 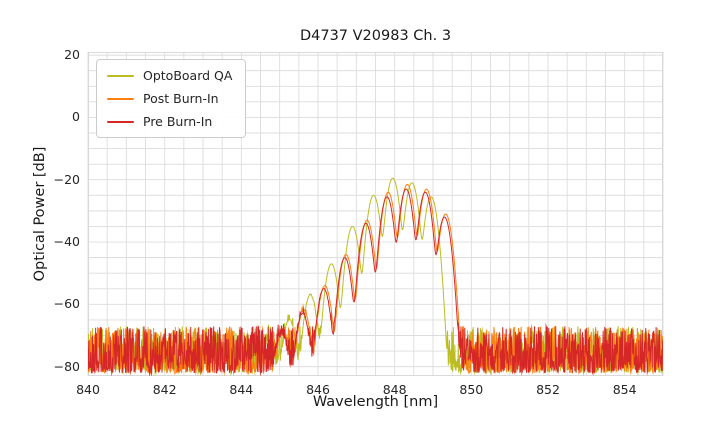 What do you see at coordinates (66, 366) in the screenshot?
I see `y-tick-label: −80` at bounding box center [66, 366].